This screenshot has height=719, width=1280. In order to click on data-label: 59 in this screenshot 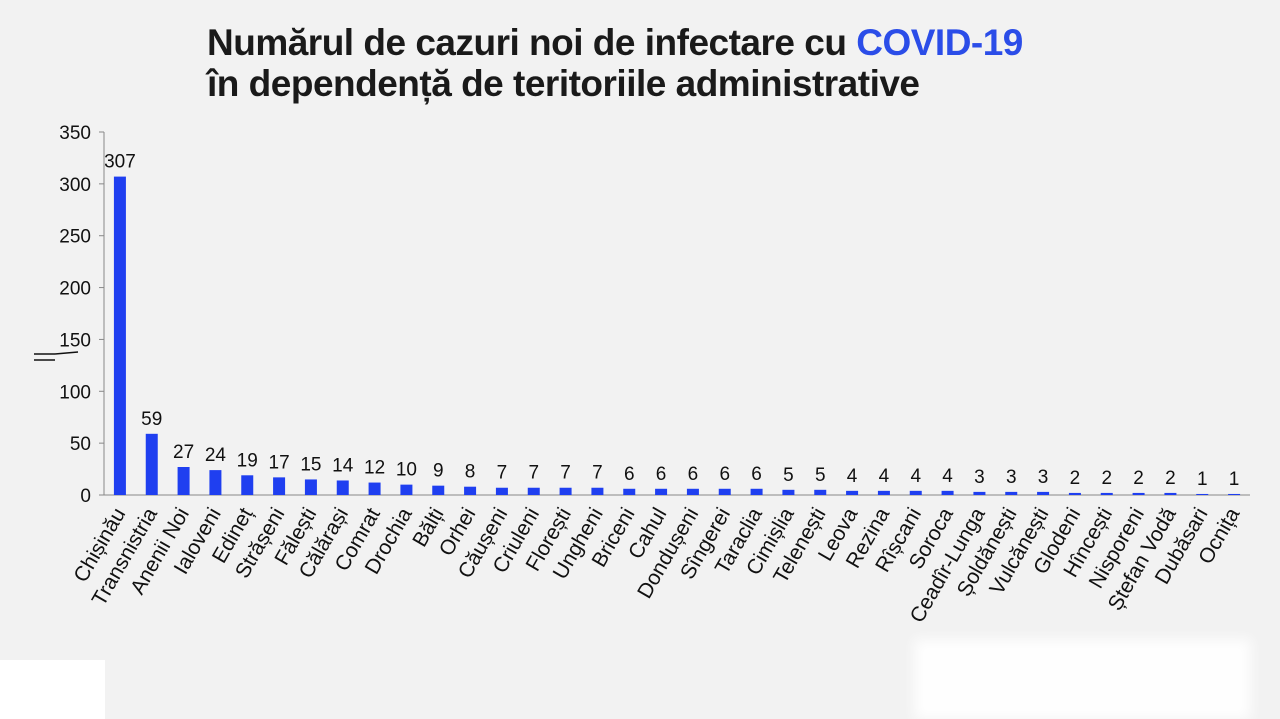, I will do `click(151, 419)`.